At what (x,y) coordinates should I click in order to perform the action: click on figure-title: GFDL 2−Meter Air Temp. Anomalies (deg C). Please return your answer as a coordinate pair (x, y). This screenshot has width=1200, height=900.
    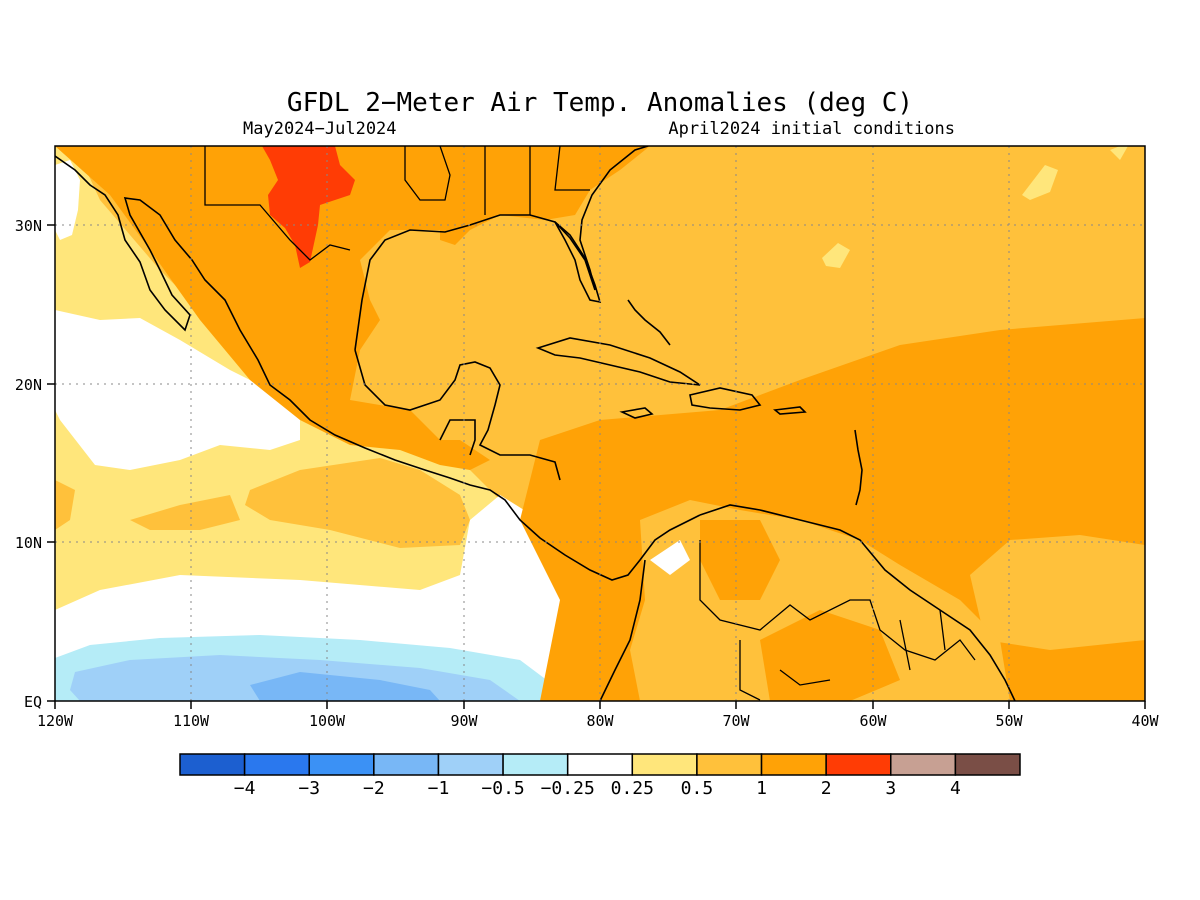
    Looking at the image, I should click on (600, 103).